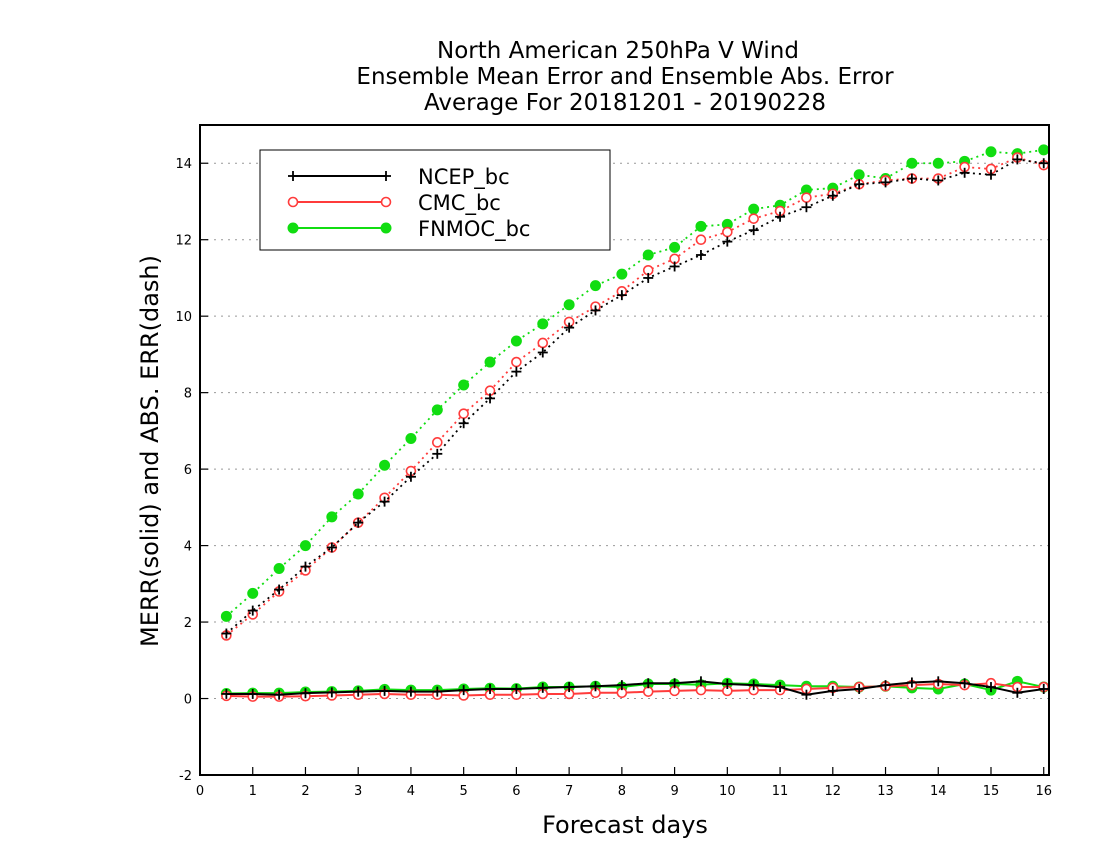 The image size is (1100, 850). I want to click on legend-item-cmc-bc: CMC_bc, so click(394, 203).